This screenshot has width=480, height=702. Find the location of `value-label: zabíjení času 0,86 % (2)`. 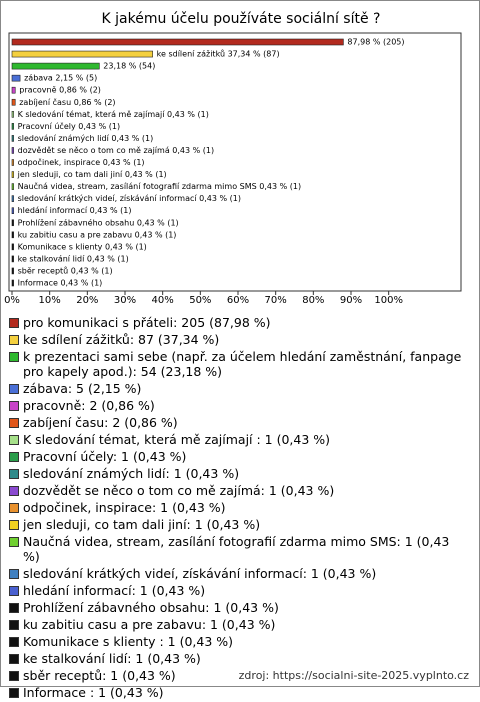

value-label: zabíjení času 0,86 % (2) is located at coordinates (67, 102).